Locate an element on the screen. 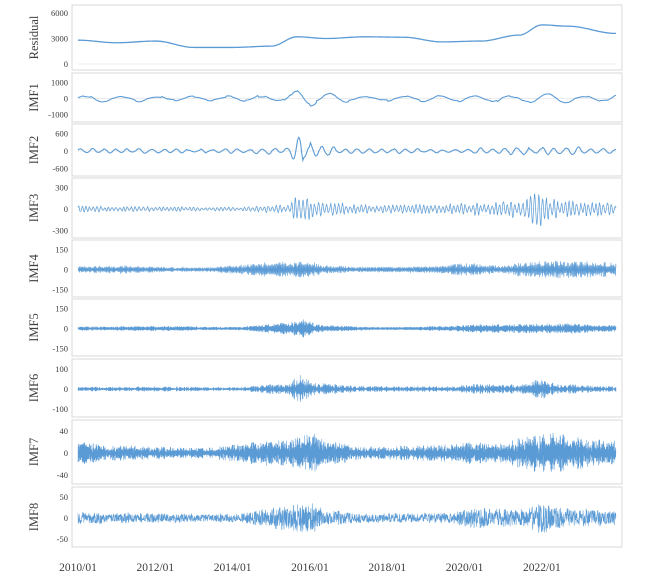 Image resolution: width=650 pixels, height=583 pixels. y-axis-label: IMF1 is located at coordinates (34, 97).